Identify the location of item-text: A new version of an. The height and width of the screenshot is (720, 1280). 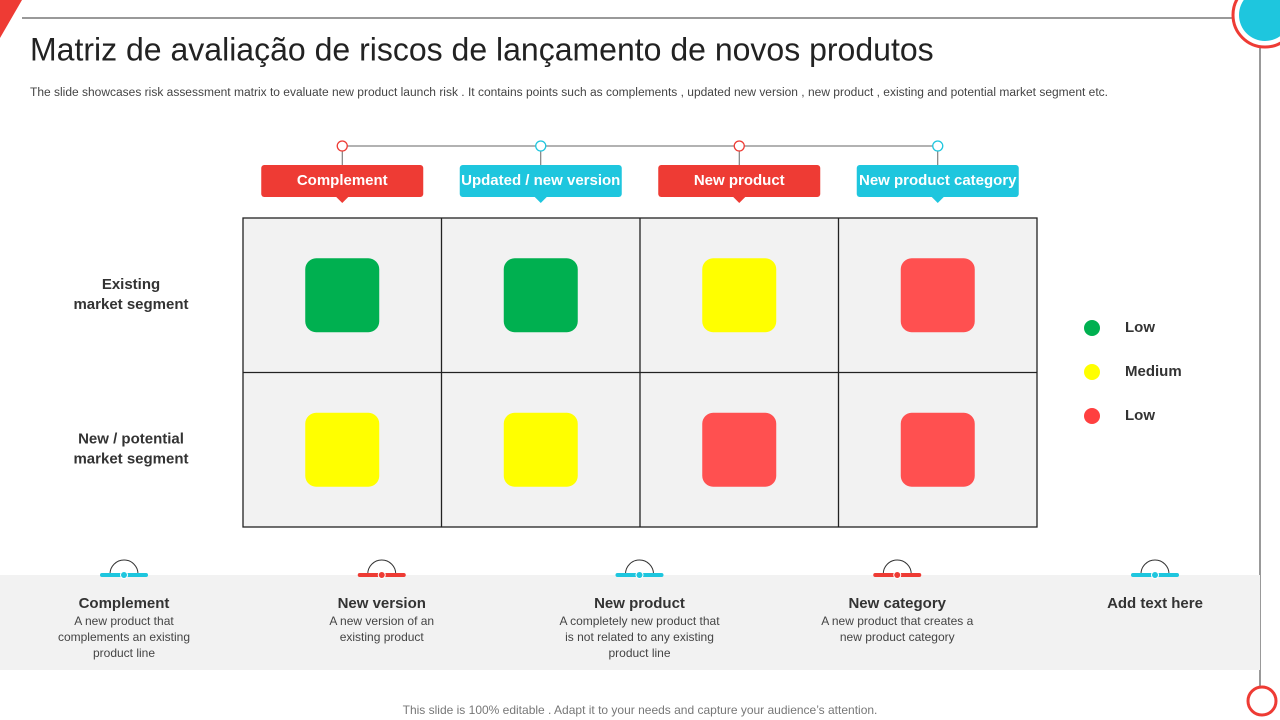
(381, 621).